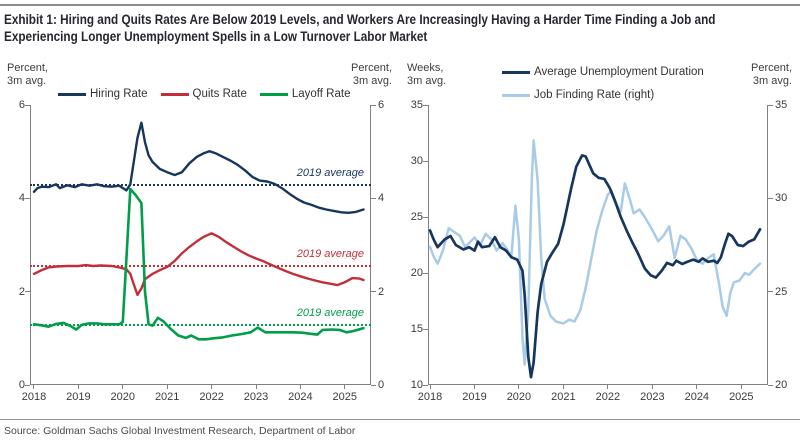 This screenshot has height=445, width=800. Describe the element at coordinates (21, 385) in the screenshot. I see `left-y-tick-label: 0` at that location.